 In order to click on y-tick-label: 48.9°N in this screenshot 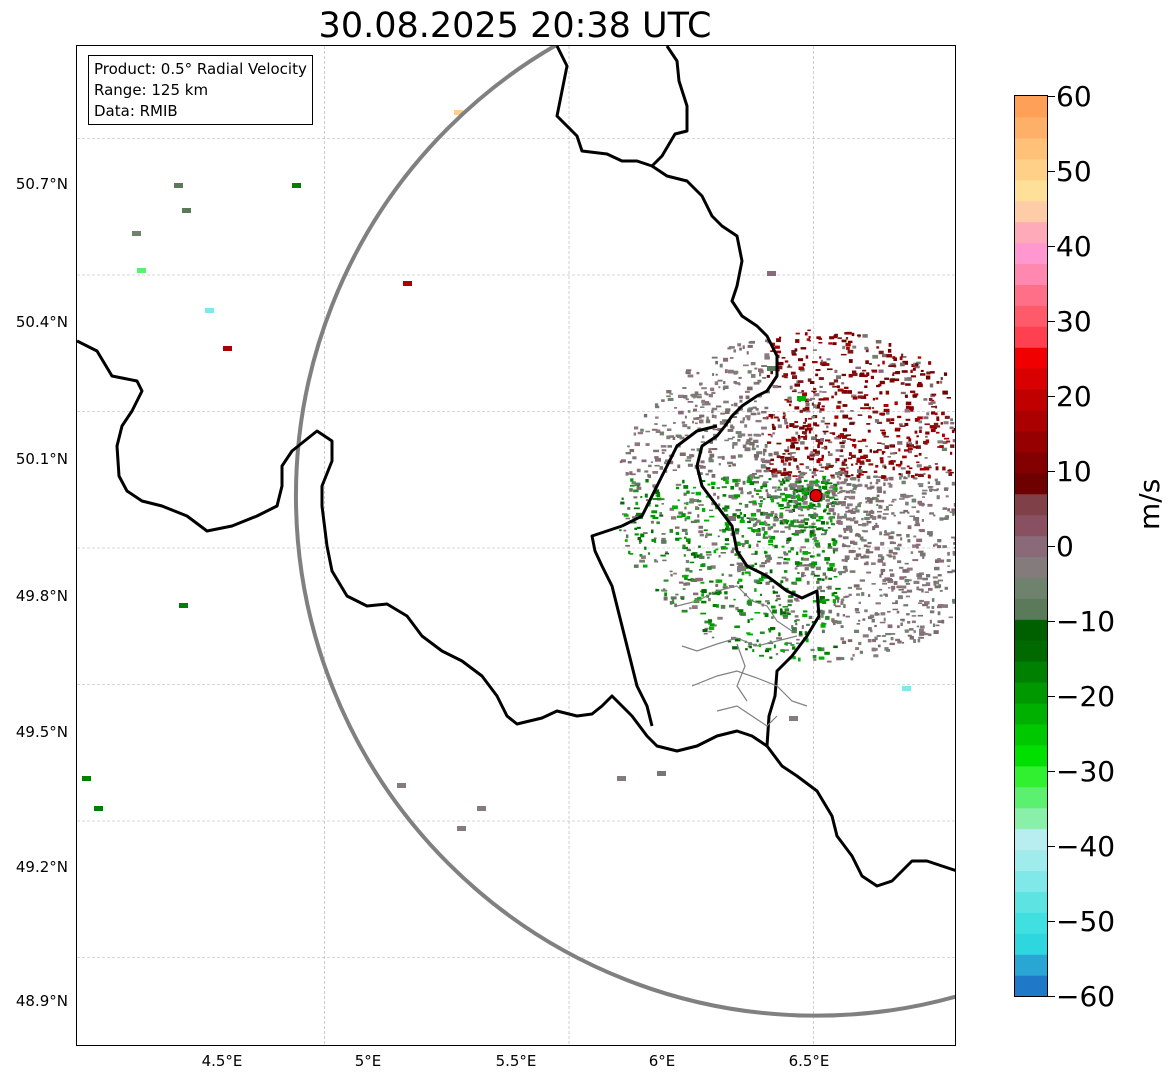, I will do `click(41, 1001)`.